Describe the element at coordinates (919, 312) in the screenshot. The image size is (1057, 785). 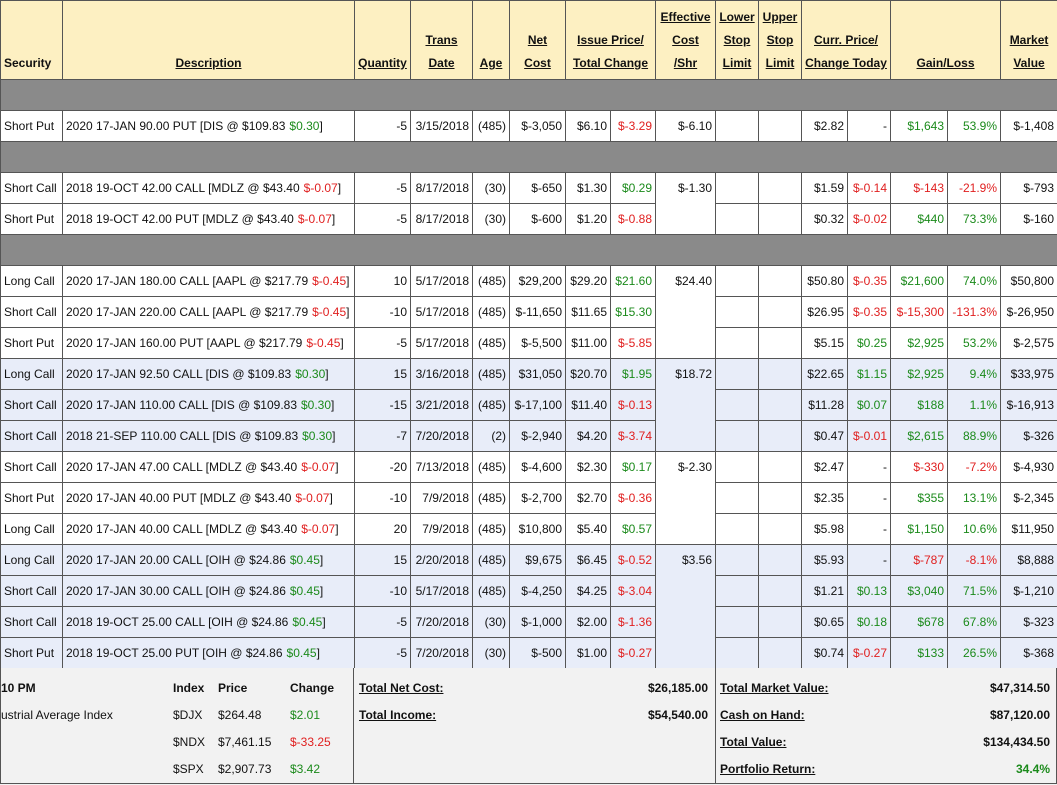
I see `gain-loss: $-15,300` at that location.